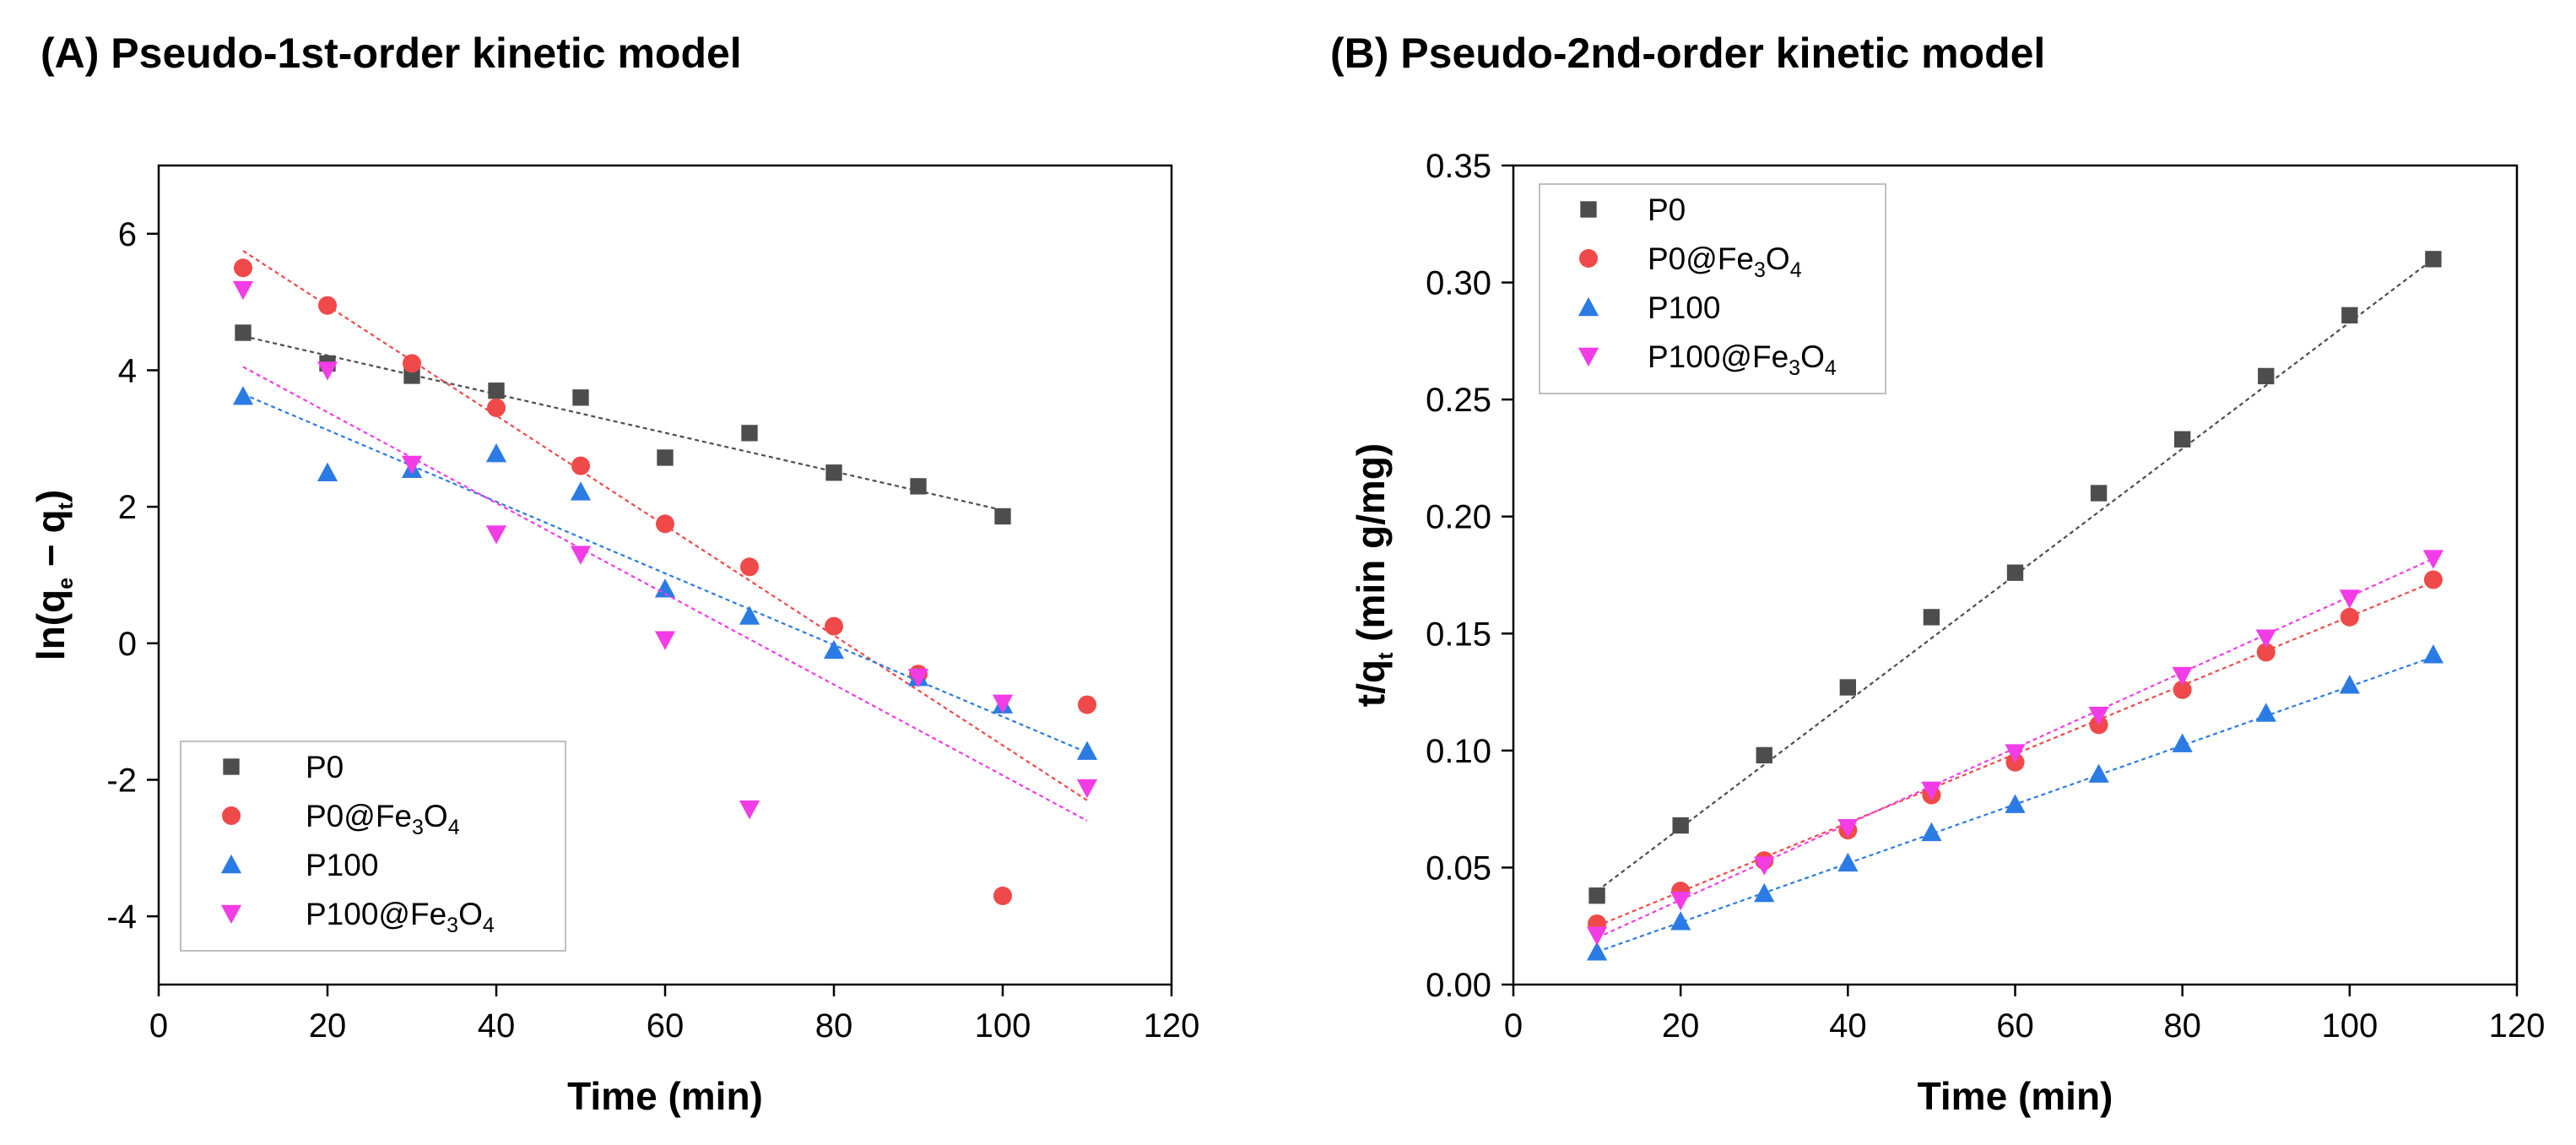  I want to click on chart-title: (B) Pseudo-2nd-order kinetic model, so click(1687, 54).